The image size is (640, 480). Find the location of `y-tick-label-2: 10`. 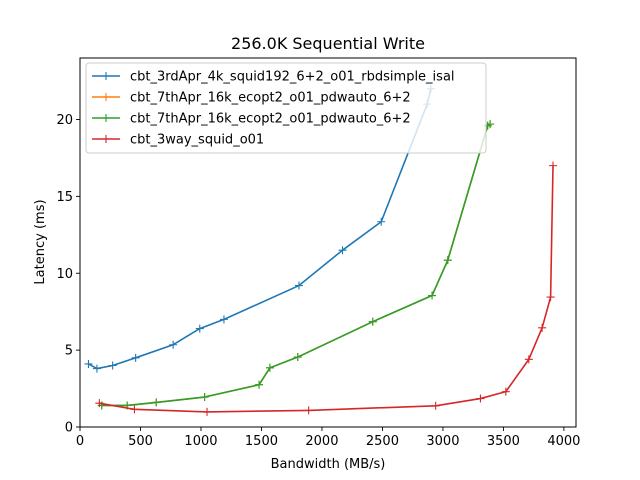

y-tick-label-2: 10 is located at coordinates (64, 274).